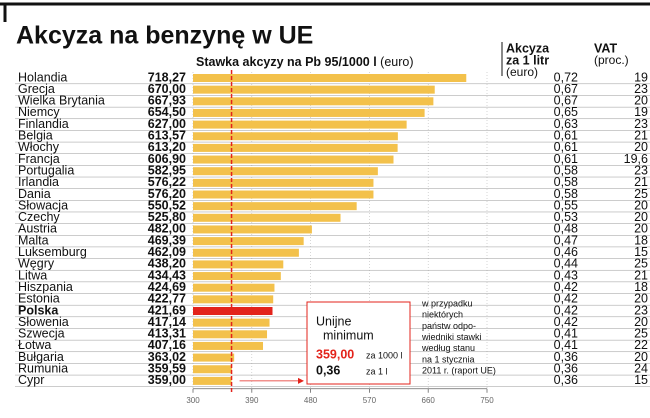  Describe the element at coordinates (167, 229) in the screenshot. I see `value-label: 482,00` at that location.